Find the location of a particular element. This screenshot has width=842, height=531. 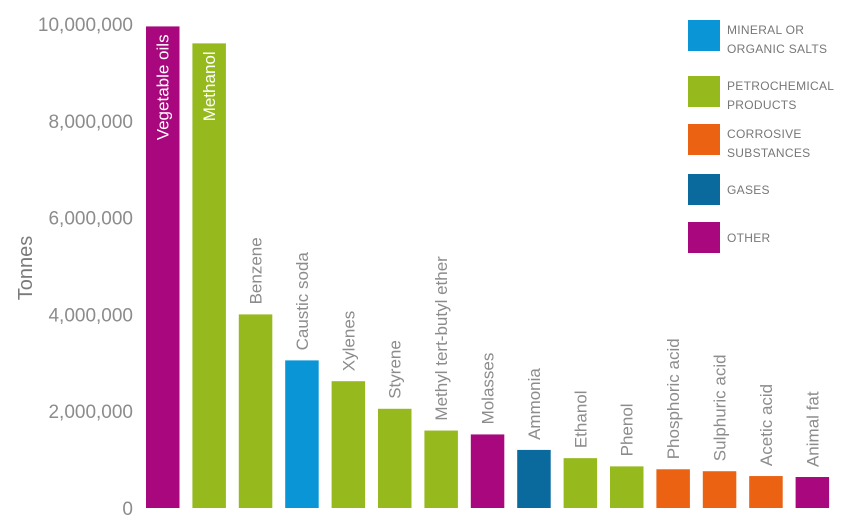

legend-label: GASES is located at coordinates (748, 190).